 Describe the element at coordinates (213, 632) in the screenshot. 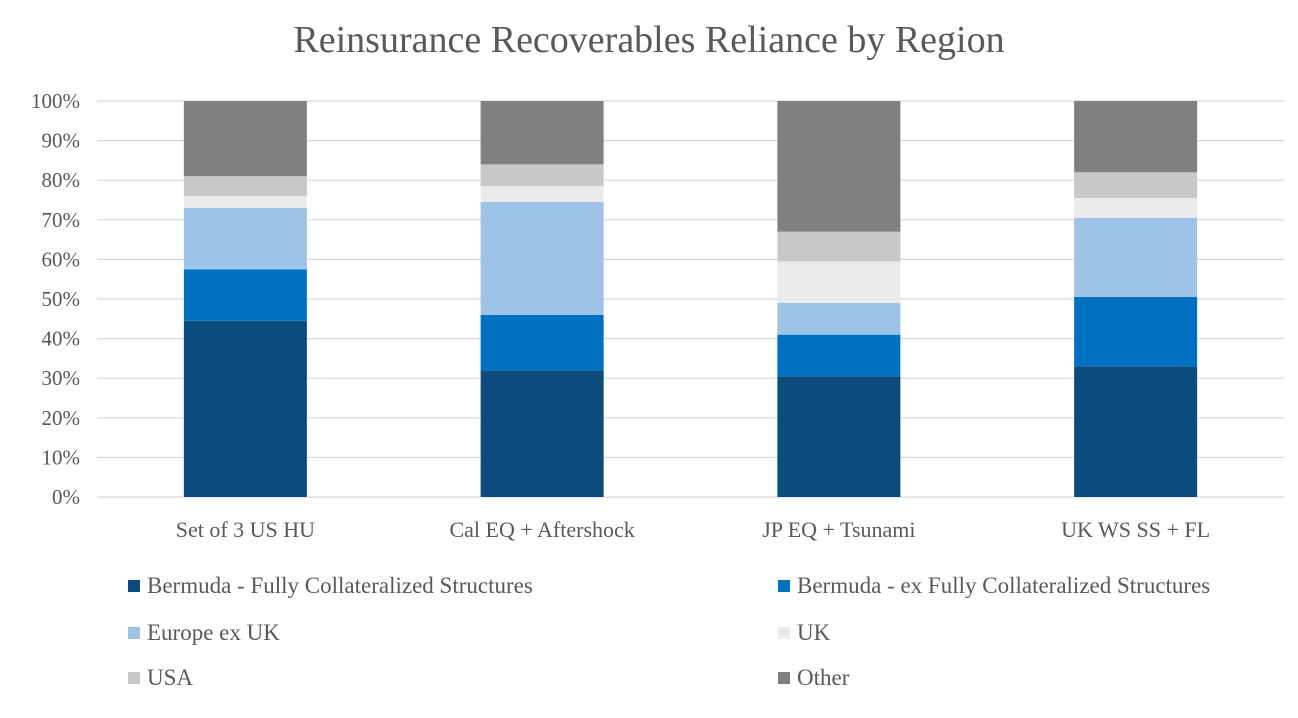

I see `legend-label: Europe ex UK` at that location.